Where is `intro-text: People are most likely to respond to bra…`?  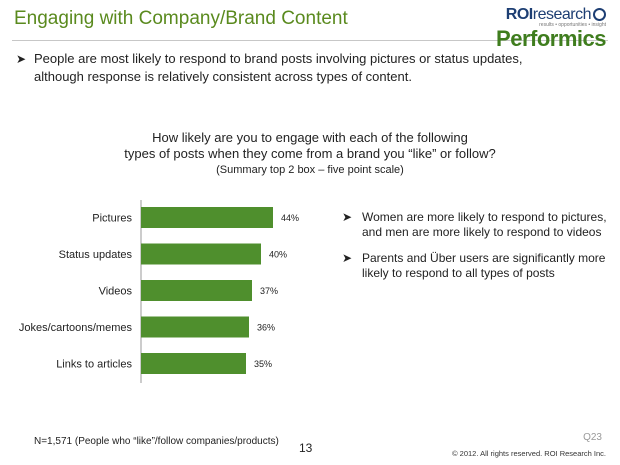
intro-text: People are most likely to respond to bra… is located at coordinates (278, 67).